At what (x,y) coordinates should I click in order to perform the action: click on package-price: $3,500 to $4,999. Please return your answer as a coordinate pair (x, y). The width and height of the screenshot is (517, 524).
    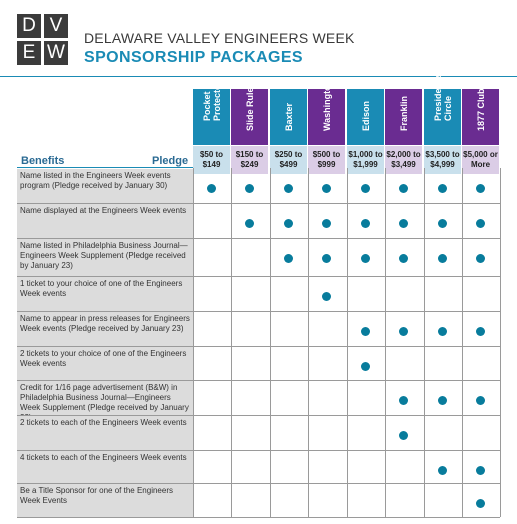
    Looking at the image, I should click on (442, 160).